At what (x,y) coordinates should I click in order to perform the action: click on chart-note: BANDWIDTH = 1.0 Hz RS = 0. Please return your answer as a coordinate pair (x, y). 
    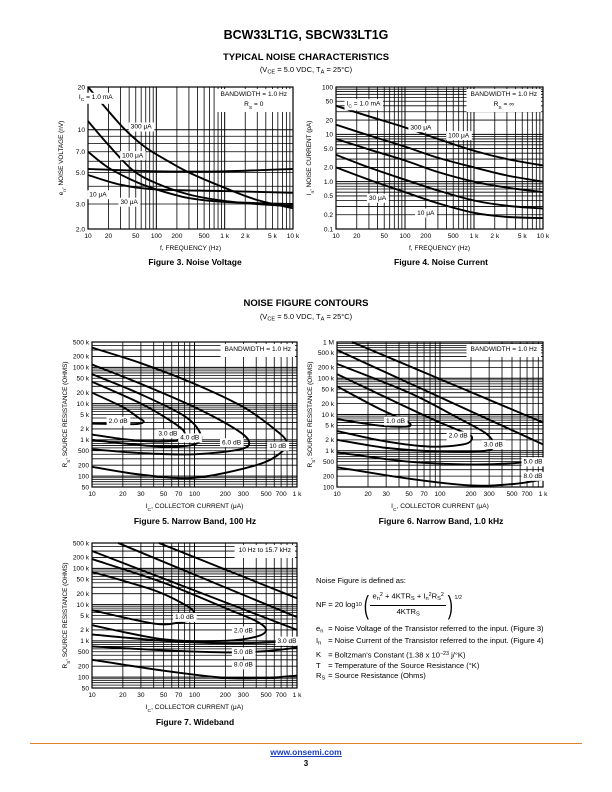
    Looking at the image, I should click on (253, 100).